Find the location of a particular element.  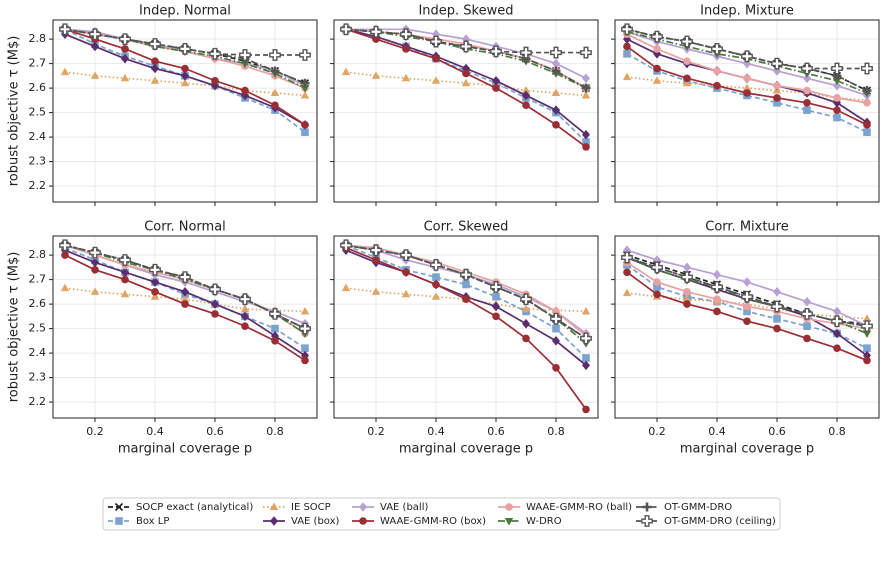

subplot-title: Indep. Skewed is located at coordinates (465, 11).